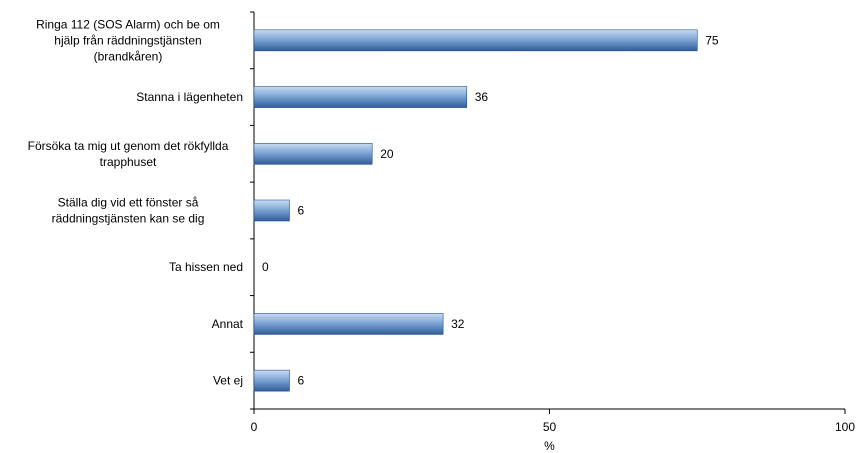 This screenshot has height=453, width=858. Describe the element at coordinates (128, 162) in the screenshot. I see `category-label-line: trapphuset` at that location.